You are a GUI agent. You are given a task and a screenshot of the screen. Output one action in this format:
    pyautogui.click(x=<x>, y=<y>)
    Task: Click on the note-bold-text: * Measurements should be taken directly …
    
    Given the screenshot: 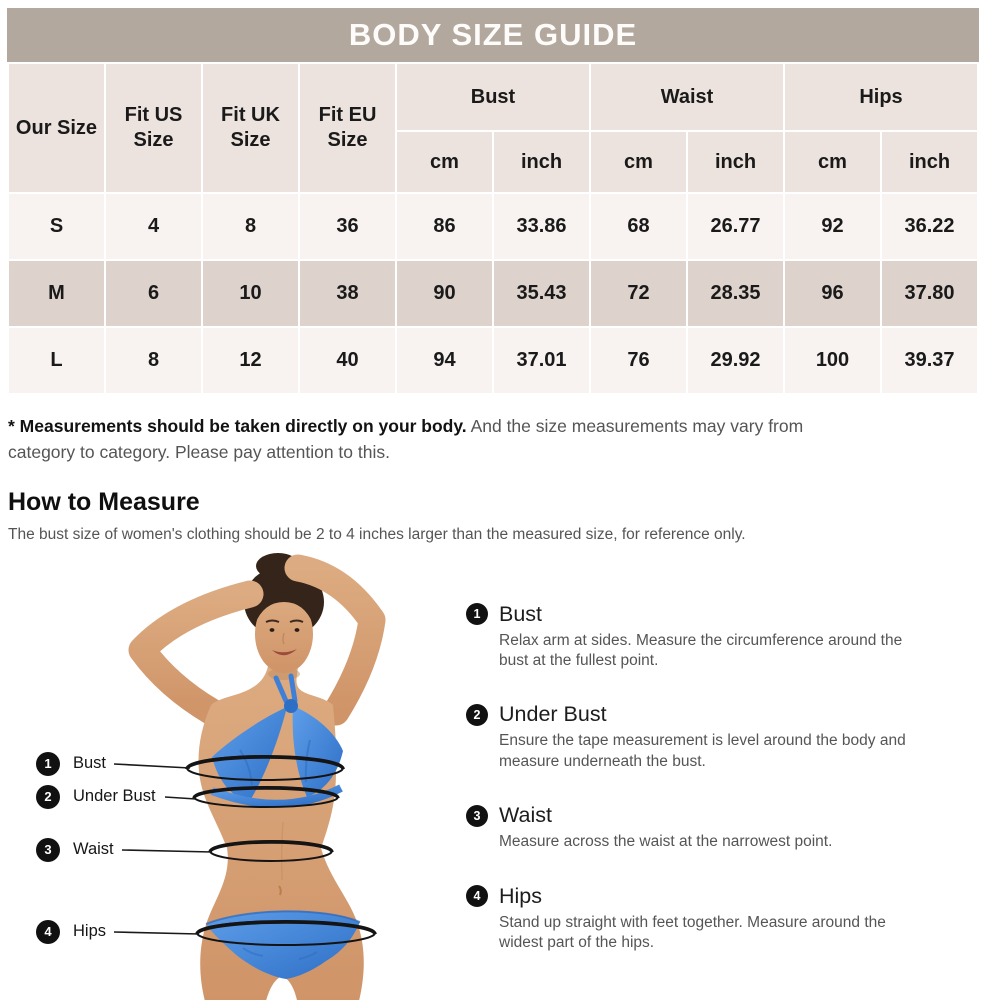 What is the action you would take?
    pyautogui.click(x=237, y=426)
    